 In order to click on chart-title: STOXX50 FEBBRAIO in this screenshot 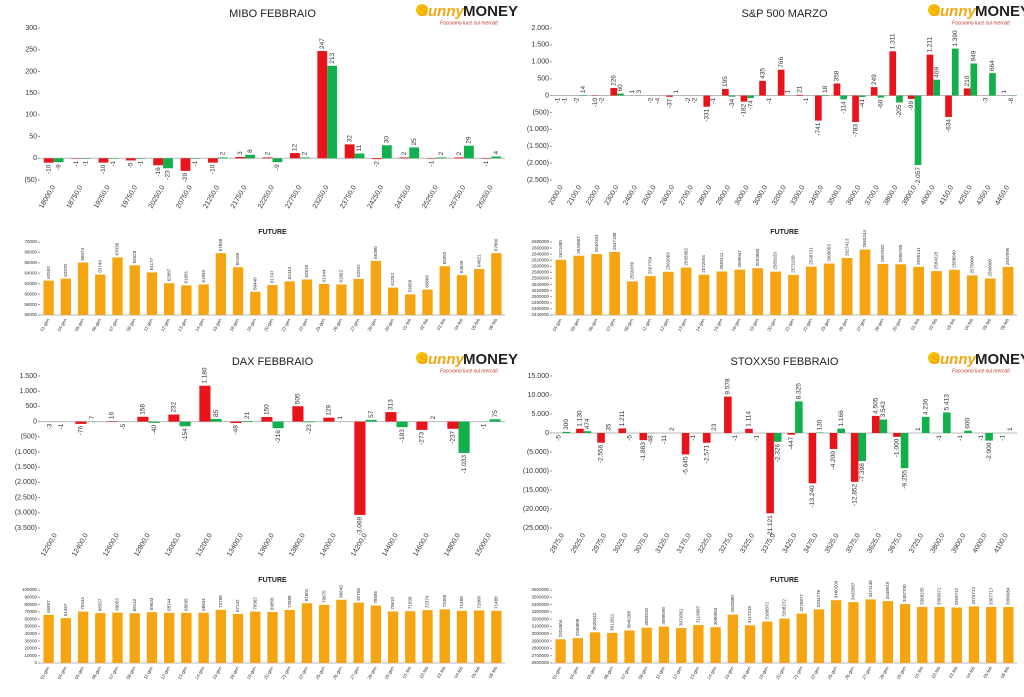, I will do `click(784, 362)`.